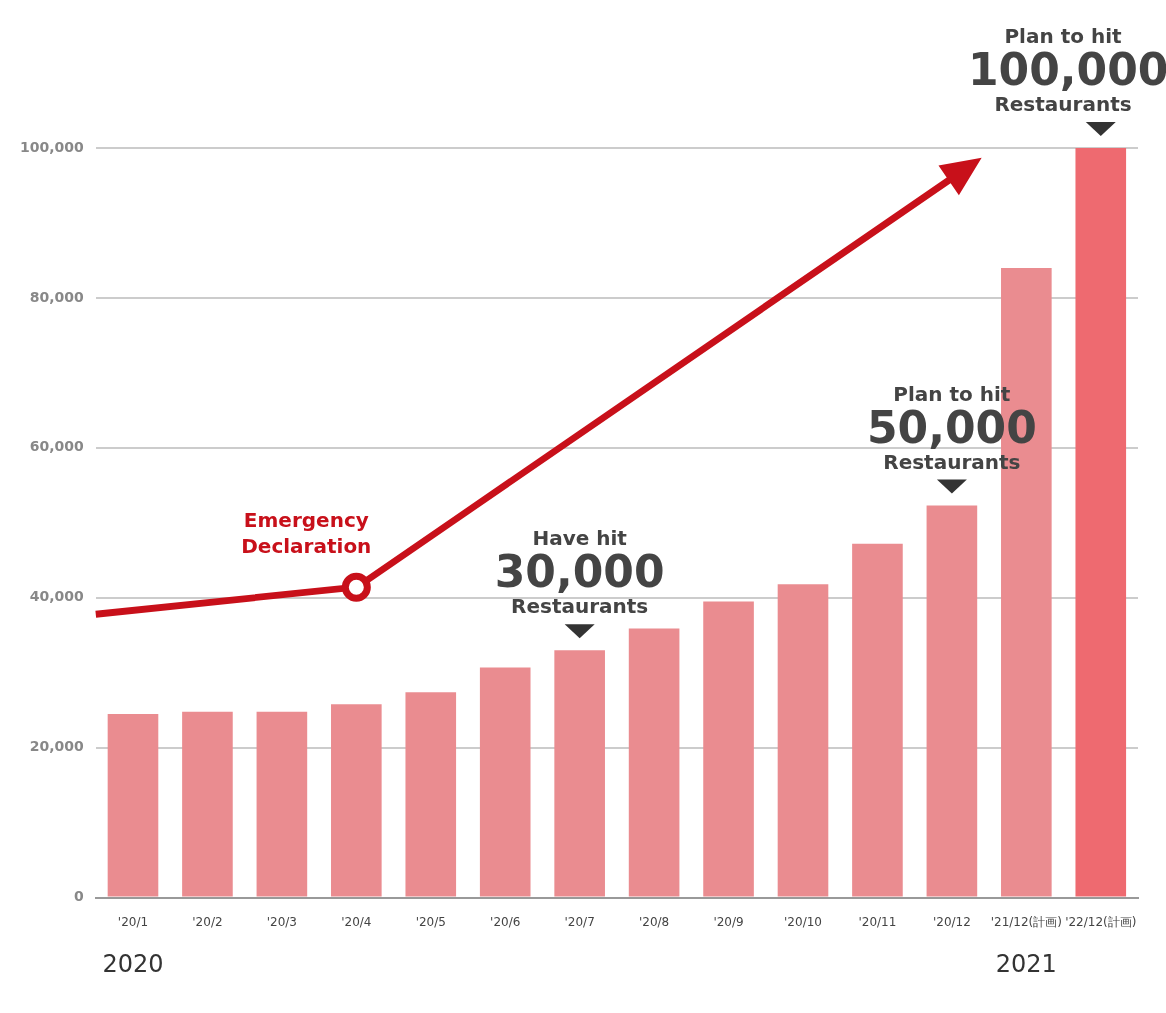  I want to click on y-tick-label: 80,000, so click(57, 296).